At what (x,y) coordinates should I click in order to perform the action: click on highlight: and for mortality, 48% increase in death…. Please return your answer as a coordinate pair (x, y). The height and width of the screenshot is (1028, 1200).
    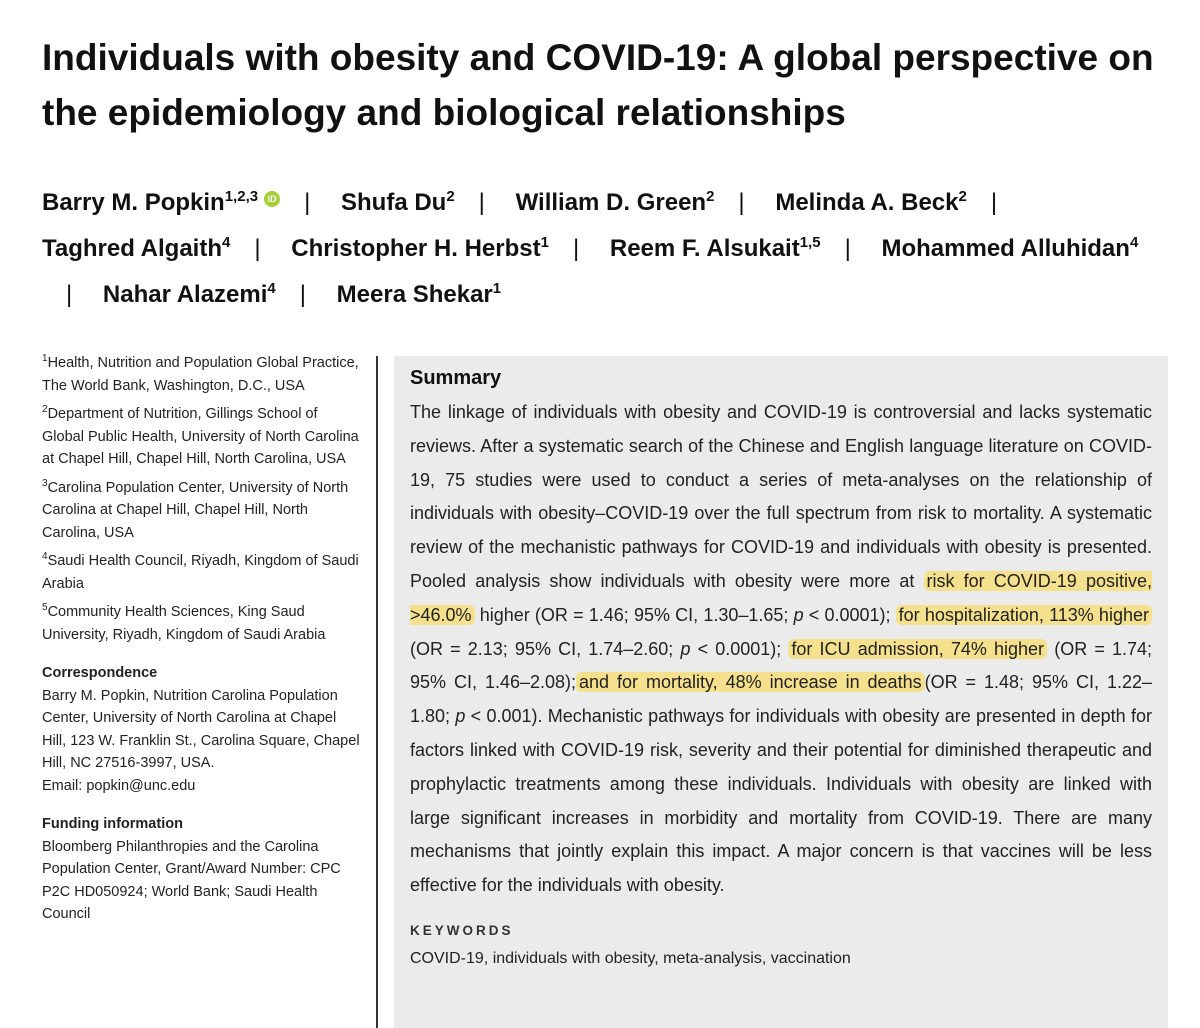
    Looking at the image, I should click on (750, 682).